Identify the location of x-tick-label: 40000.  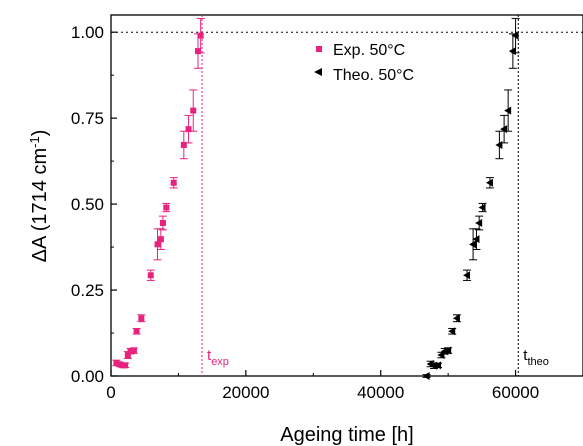
(380, 392).